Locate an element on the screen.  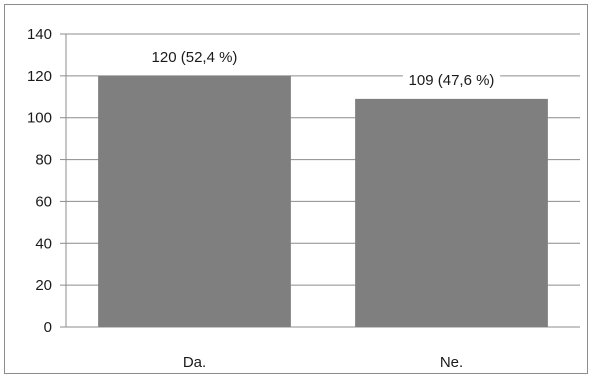
y-tick-label: 120 is located at coordinates (39, 76).